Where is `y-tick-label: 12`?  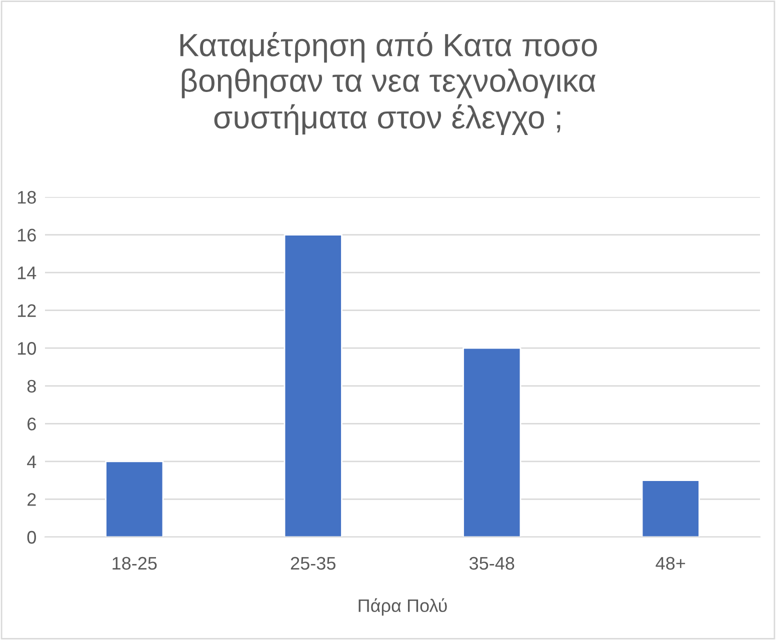
y-tick-label: 12 is located at coordinates (27, 310).